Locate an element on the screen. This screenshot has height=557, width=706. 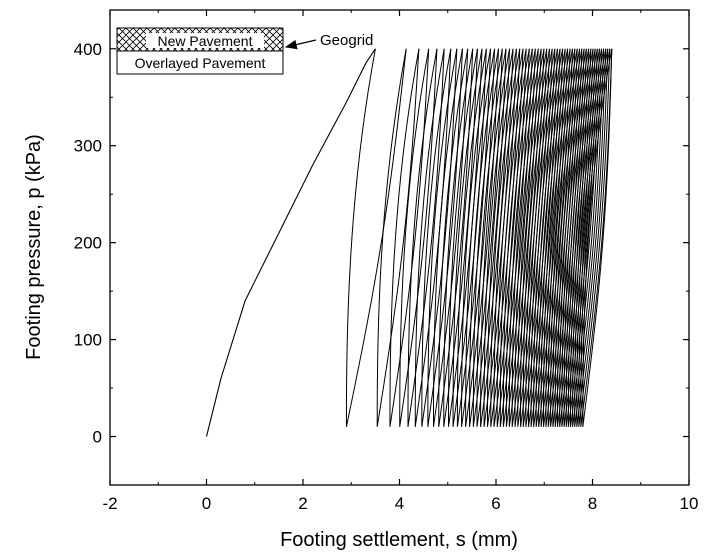
x-tick-label: -2 is located at coordinates (109, 503).